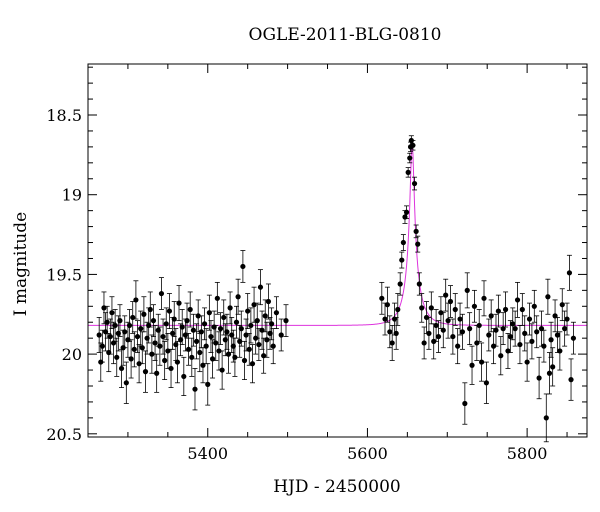 The image size is (600, 512). Describe the element at coordinates (367, 453) in the screenshot. I see `x-tick-label: 5600` at that location.